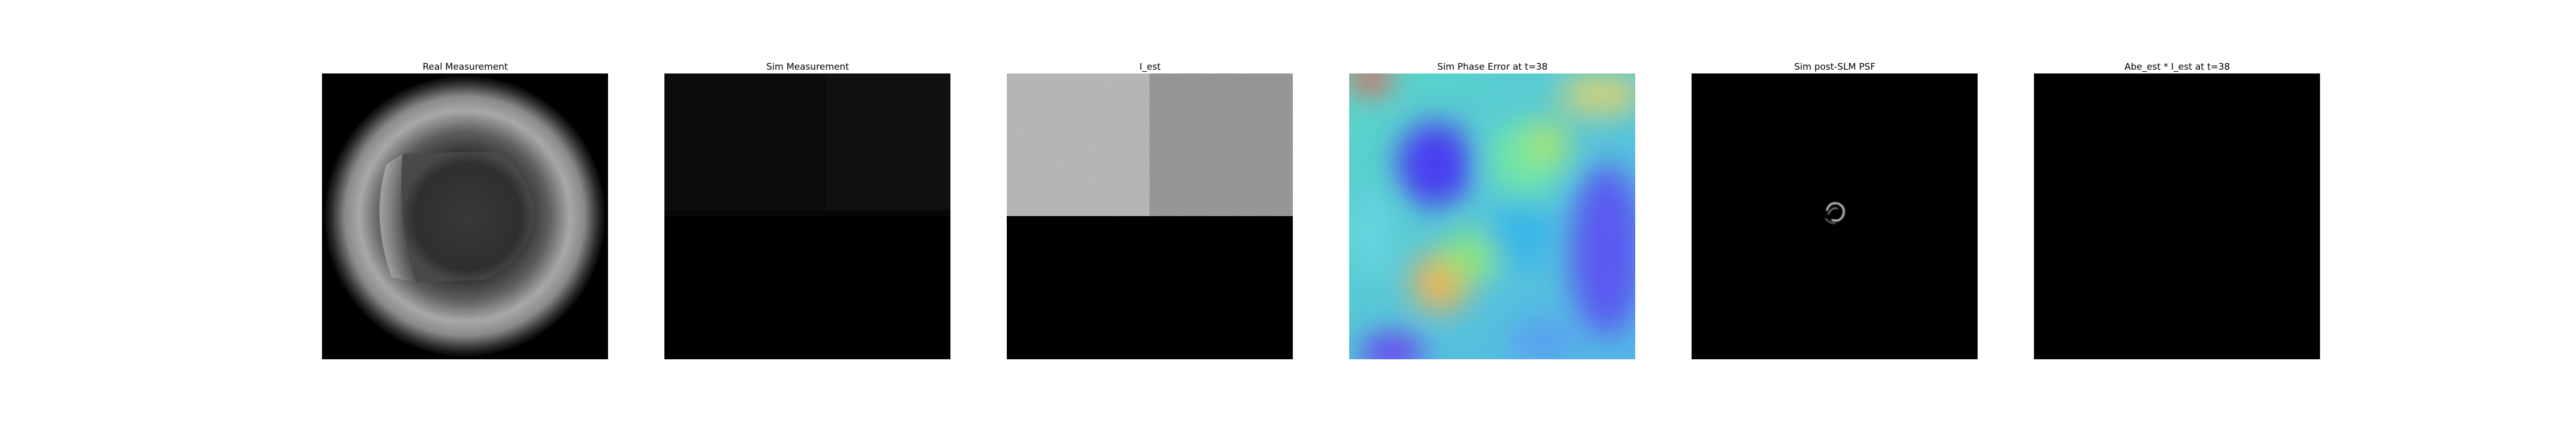 The image size is (2576, 429). I want to click on panel-sim-measurement: Sim Measurement, so click(807, 210).